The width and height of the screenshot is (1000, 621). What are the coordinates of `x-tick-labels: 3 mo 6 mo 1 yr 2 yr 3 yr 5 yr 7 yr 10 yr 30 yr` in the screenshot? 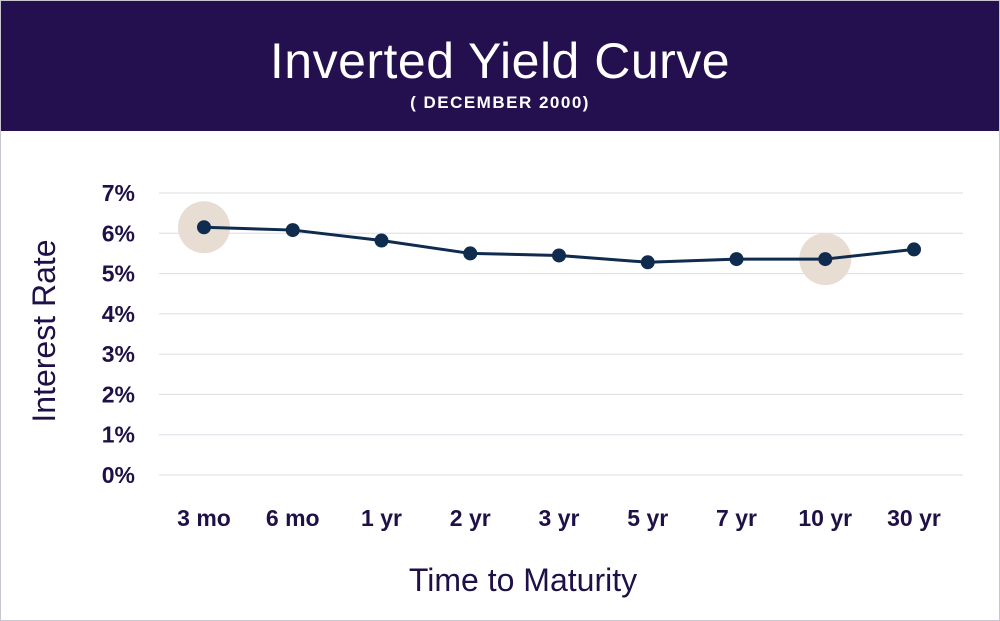 It's located at (559, 518).